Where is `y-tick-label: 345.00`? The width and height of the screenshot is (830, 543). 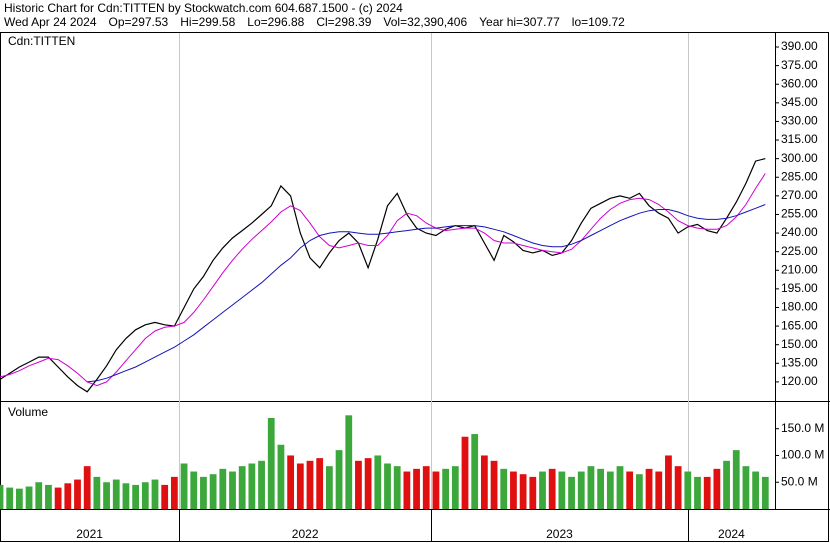 y-tick-label: 345.00 is located at coordinates (799, 102).